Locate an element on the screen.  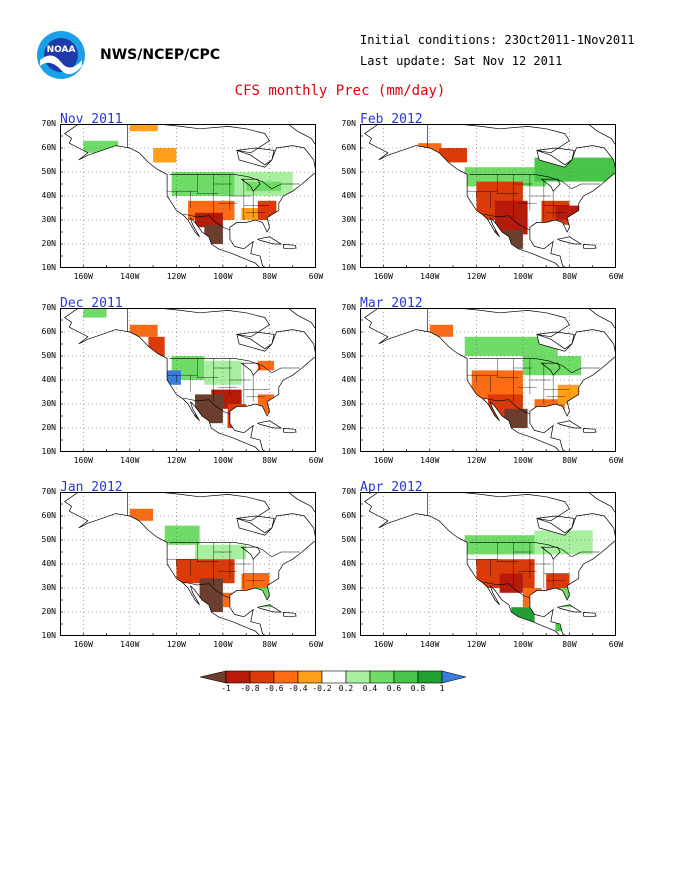
colorbar-tick-label: -0.4 is located at coordinates (298, 688).